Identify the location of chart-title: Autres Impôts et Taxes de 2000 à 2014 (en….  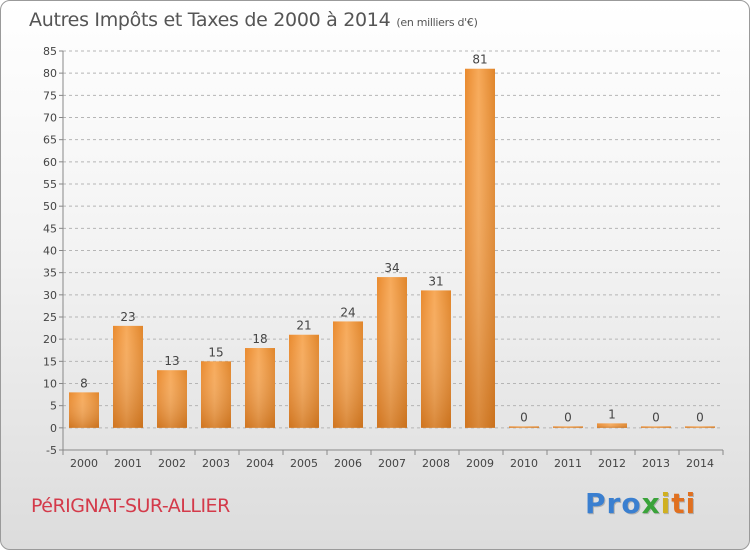
(253, 20).